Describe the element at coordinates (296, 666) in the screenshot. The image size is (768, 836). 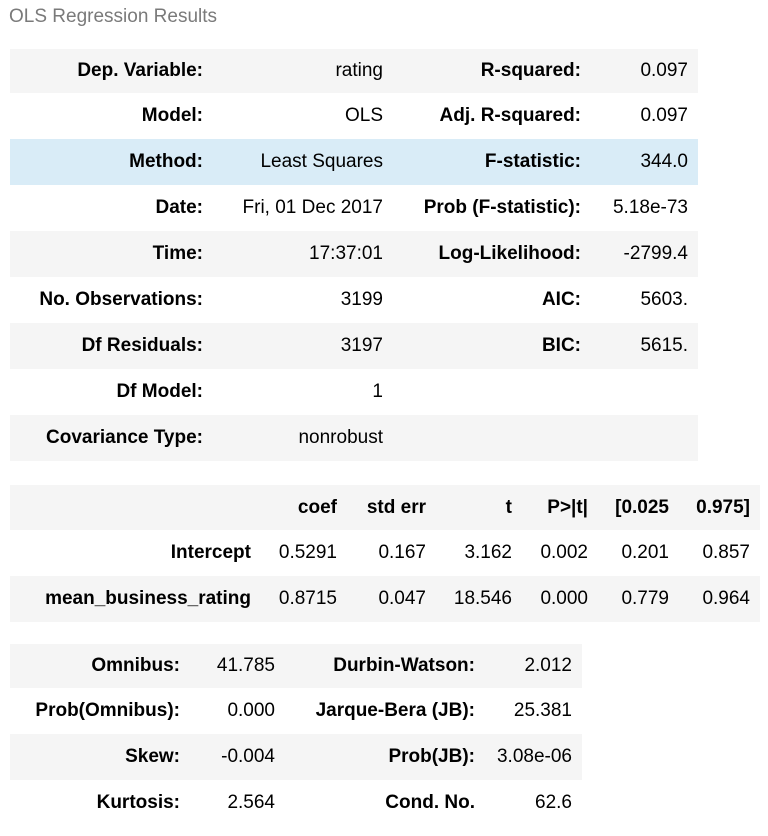
I see `diagnostics-row: Omnibus: 41.785 Durbin-Watson: 2.012` at that location.